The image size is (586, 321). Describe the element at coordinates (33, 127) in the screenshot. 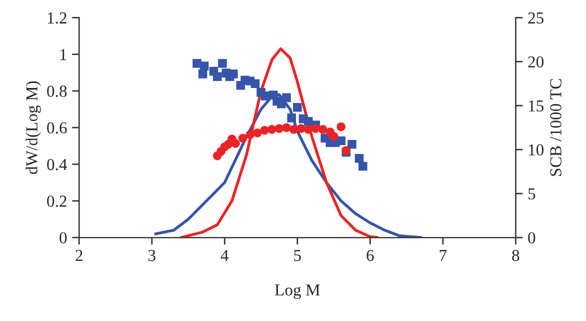

I see `y-axis-title: dW/d(Log M)` at that location.